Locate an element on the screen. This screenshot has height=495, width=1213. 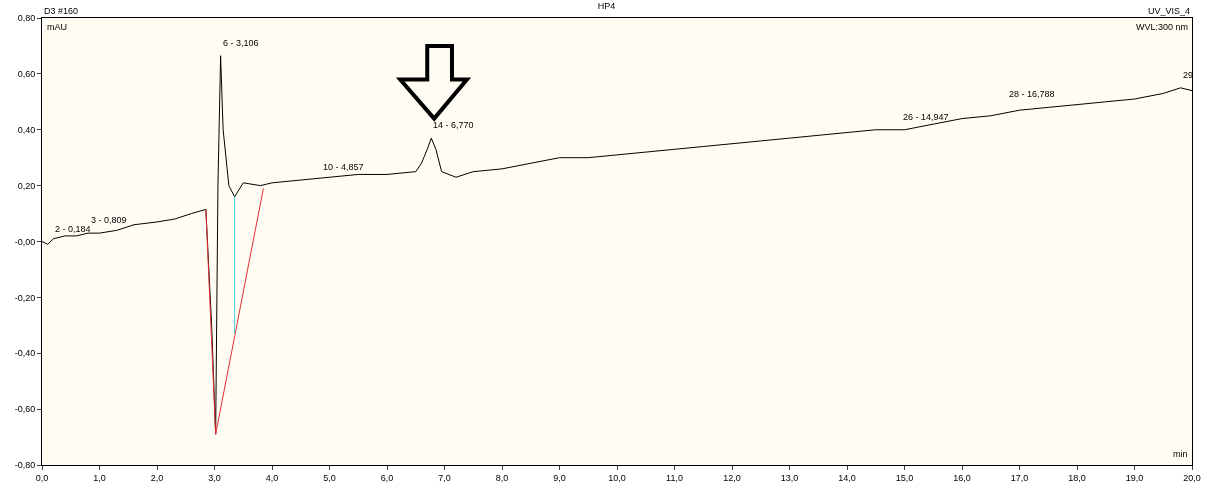
x-tick-label: 15,0 is located at coordinates (904, 477).